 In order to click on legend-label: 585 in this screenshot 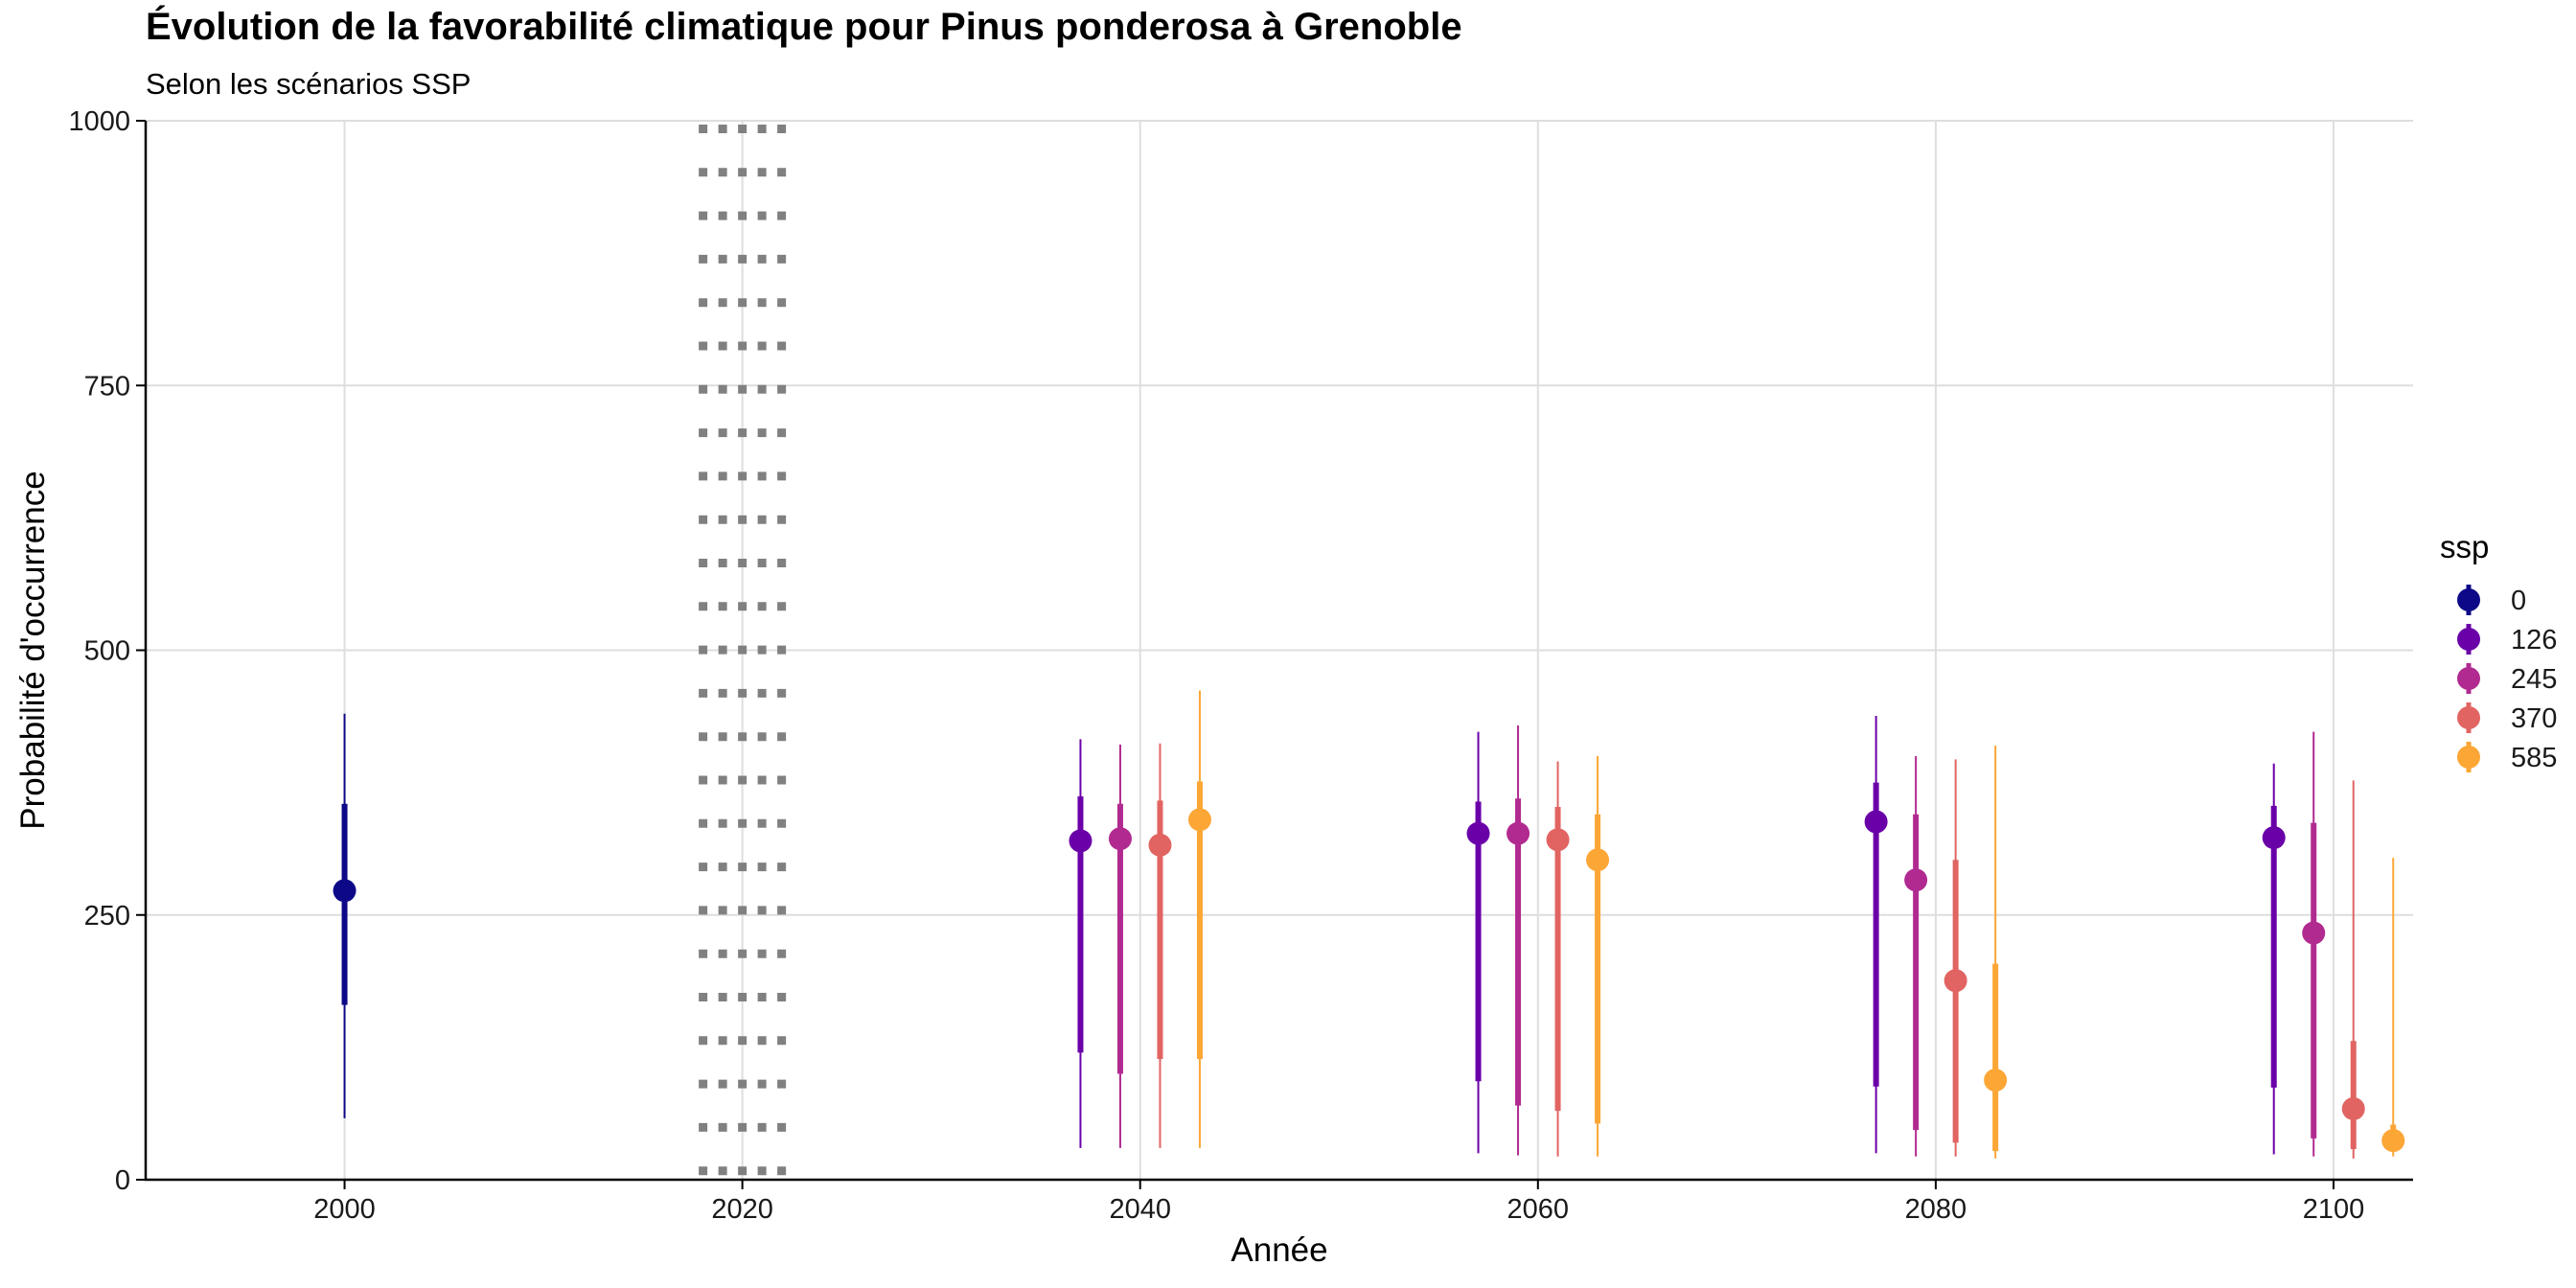, I will do `click(2534, 758)`.